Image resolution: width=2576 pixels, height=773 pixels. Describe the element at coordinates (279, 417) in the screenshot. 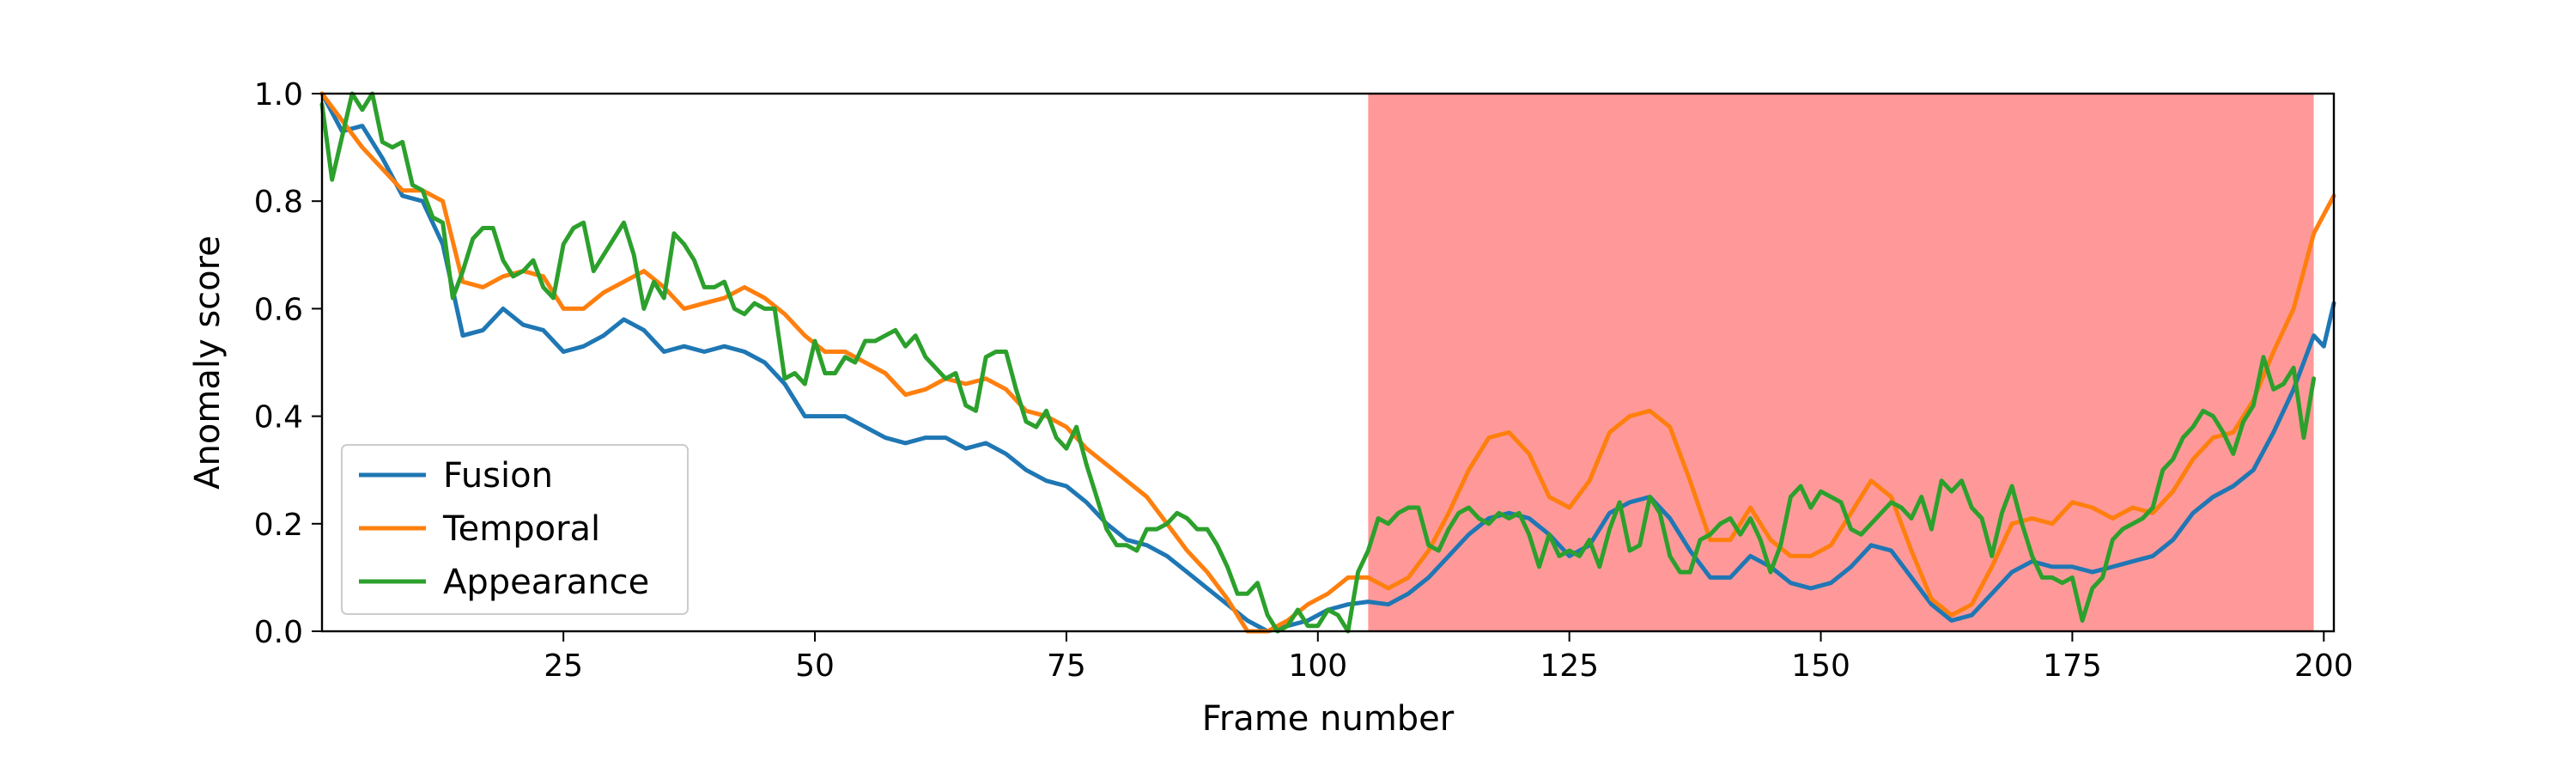

I see `y-tick-label: 0.4` at that location.